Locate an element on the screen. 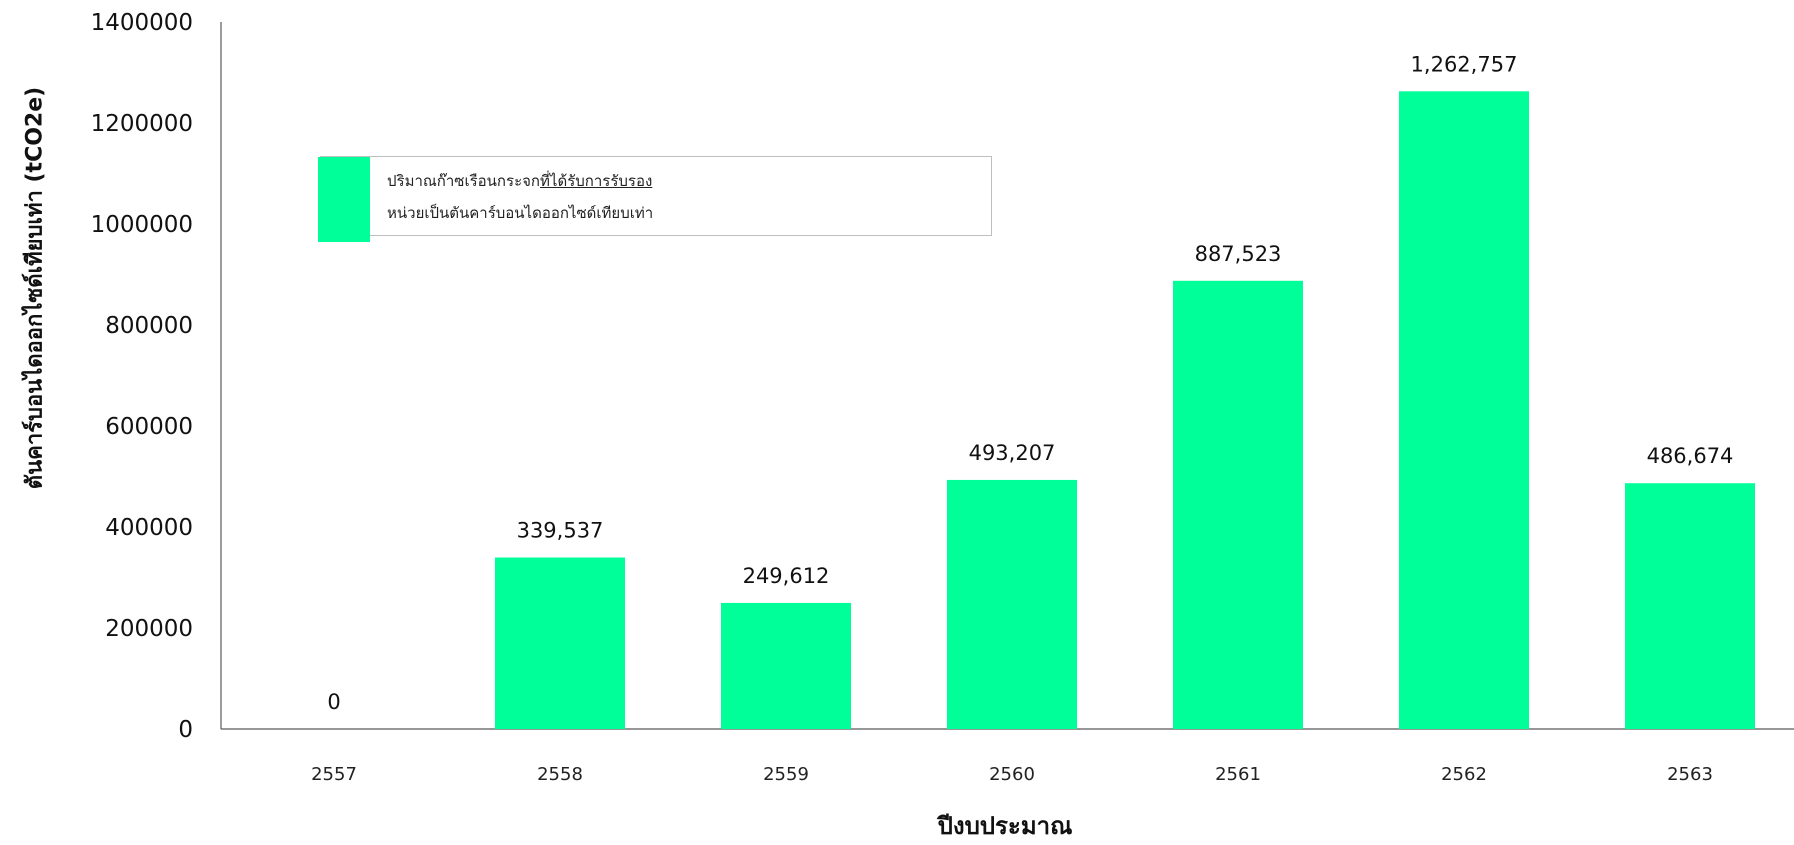  x-tick-label: 2563 is located at coordinates (1690, 774).